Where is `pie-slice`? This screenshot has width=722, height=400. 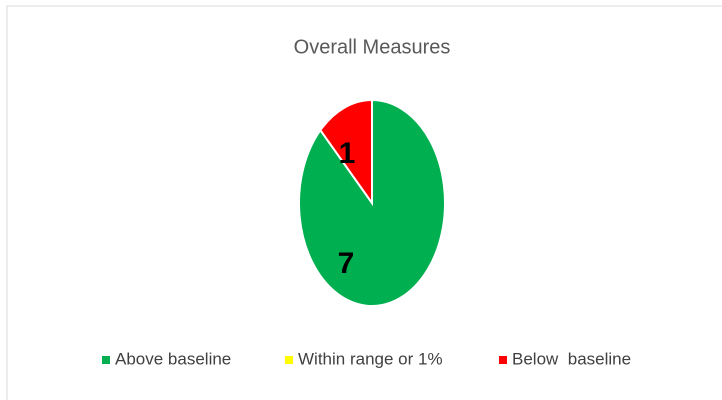 pie-slice is located at coordinates (346, 152).